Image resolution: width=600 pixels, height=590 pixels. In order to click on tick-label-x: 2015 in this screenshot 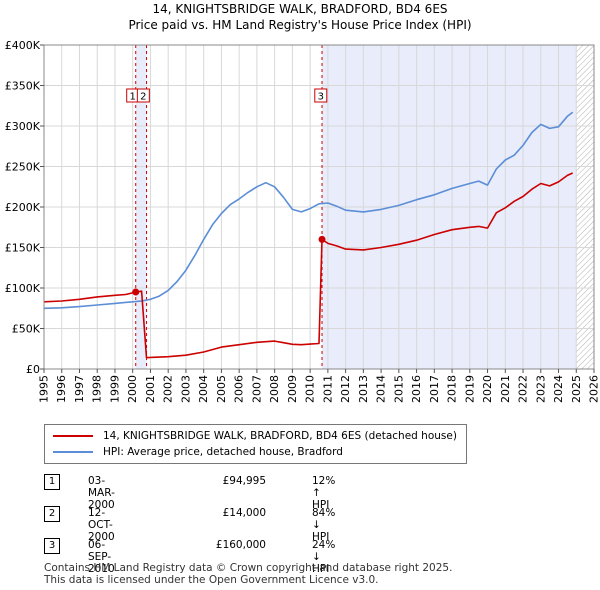, I will do `click(398, 389)`.